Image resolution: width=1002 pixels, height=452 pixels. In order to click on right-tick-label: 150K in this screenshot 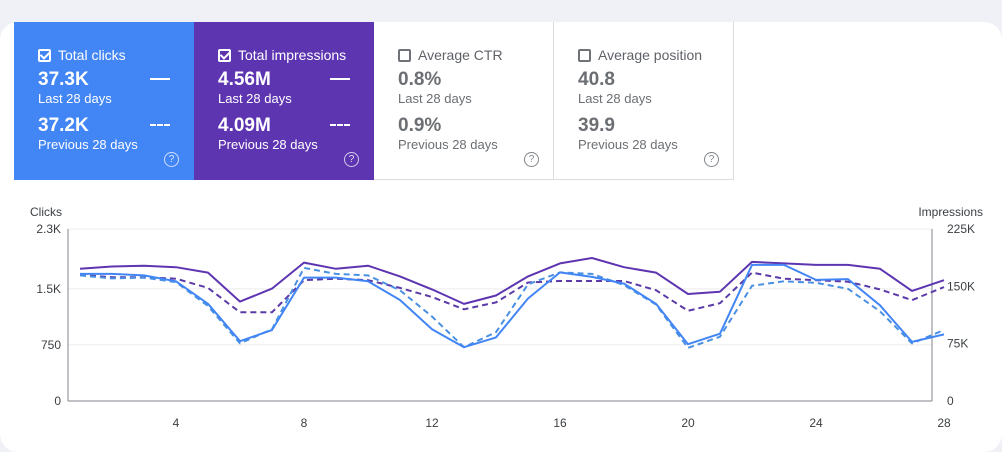, I will do `click(961, 286)`.